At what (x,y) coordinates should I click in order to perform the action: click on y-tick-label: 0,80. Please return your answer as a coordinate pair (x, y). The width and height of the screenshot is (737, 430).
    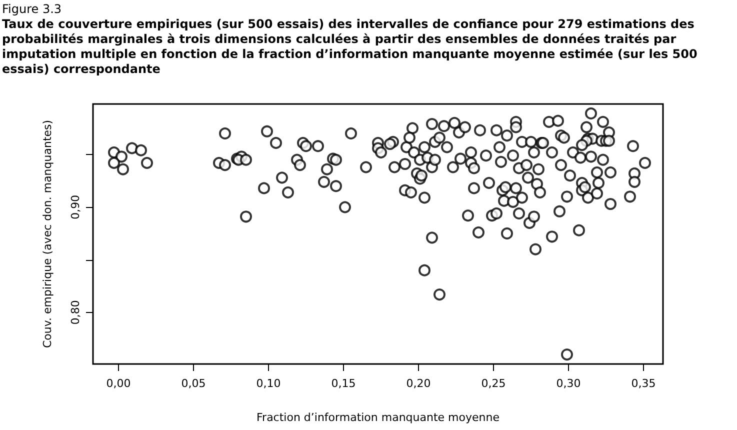
    Looking at the image, I should click on (75, 312).